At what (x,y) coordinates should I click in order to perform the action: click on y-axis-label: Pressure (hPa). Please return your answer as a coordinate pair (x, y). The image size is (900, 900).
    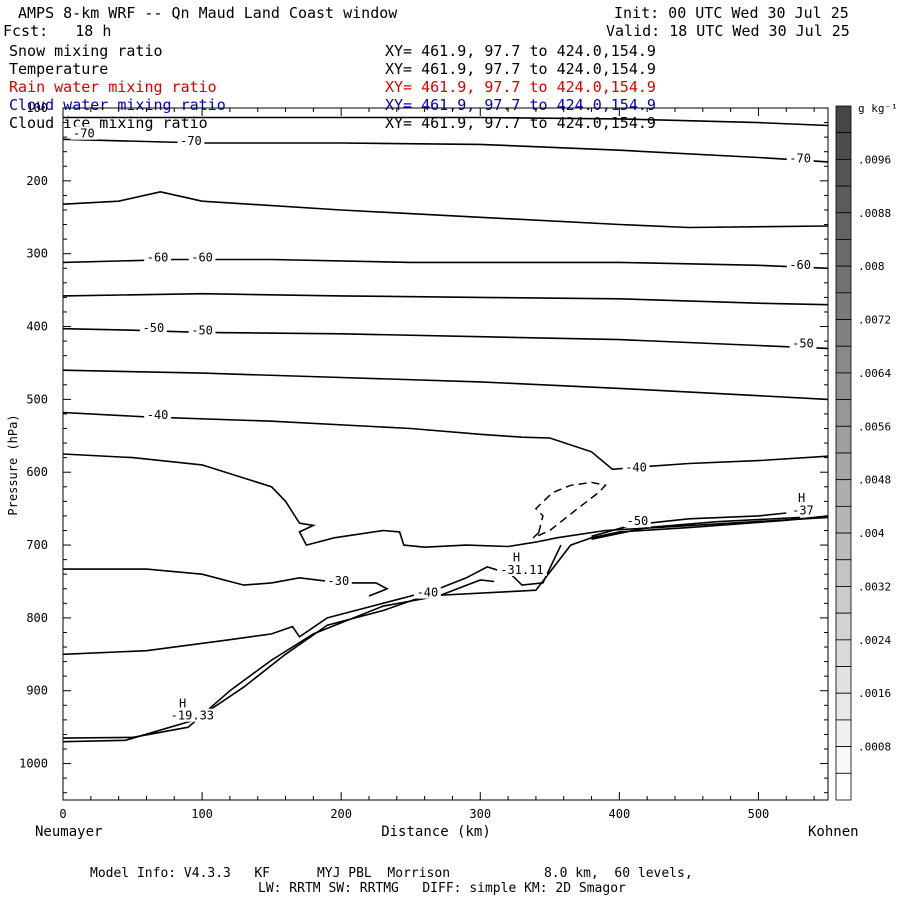
    Looking at the image, I should click on (13, 464).